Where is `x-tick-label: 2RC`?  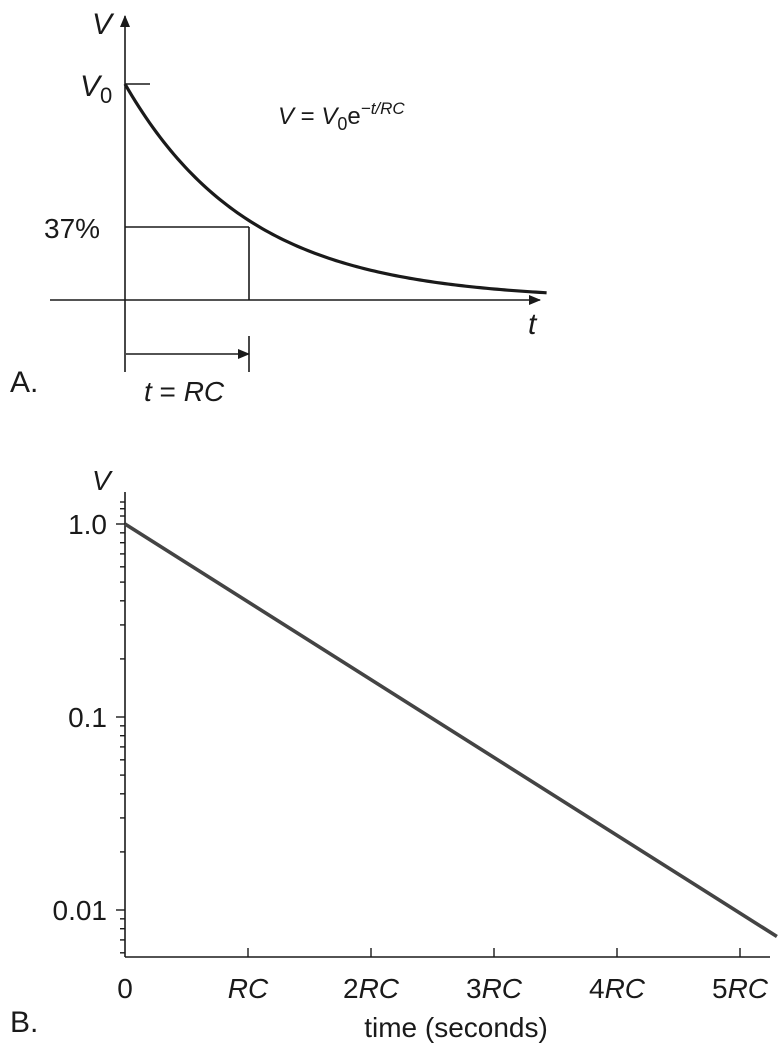 x-tick-label: 2RC is located at coordinates (371, 988).